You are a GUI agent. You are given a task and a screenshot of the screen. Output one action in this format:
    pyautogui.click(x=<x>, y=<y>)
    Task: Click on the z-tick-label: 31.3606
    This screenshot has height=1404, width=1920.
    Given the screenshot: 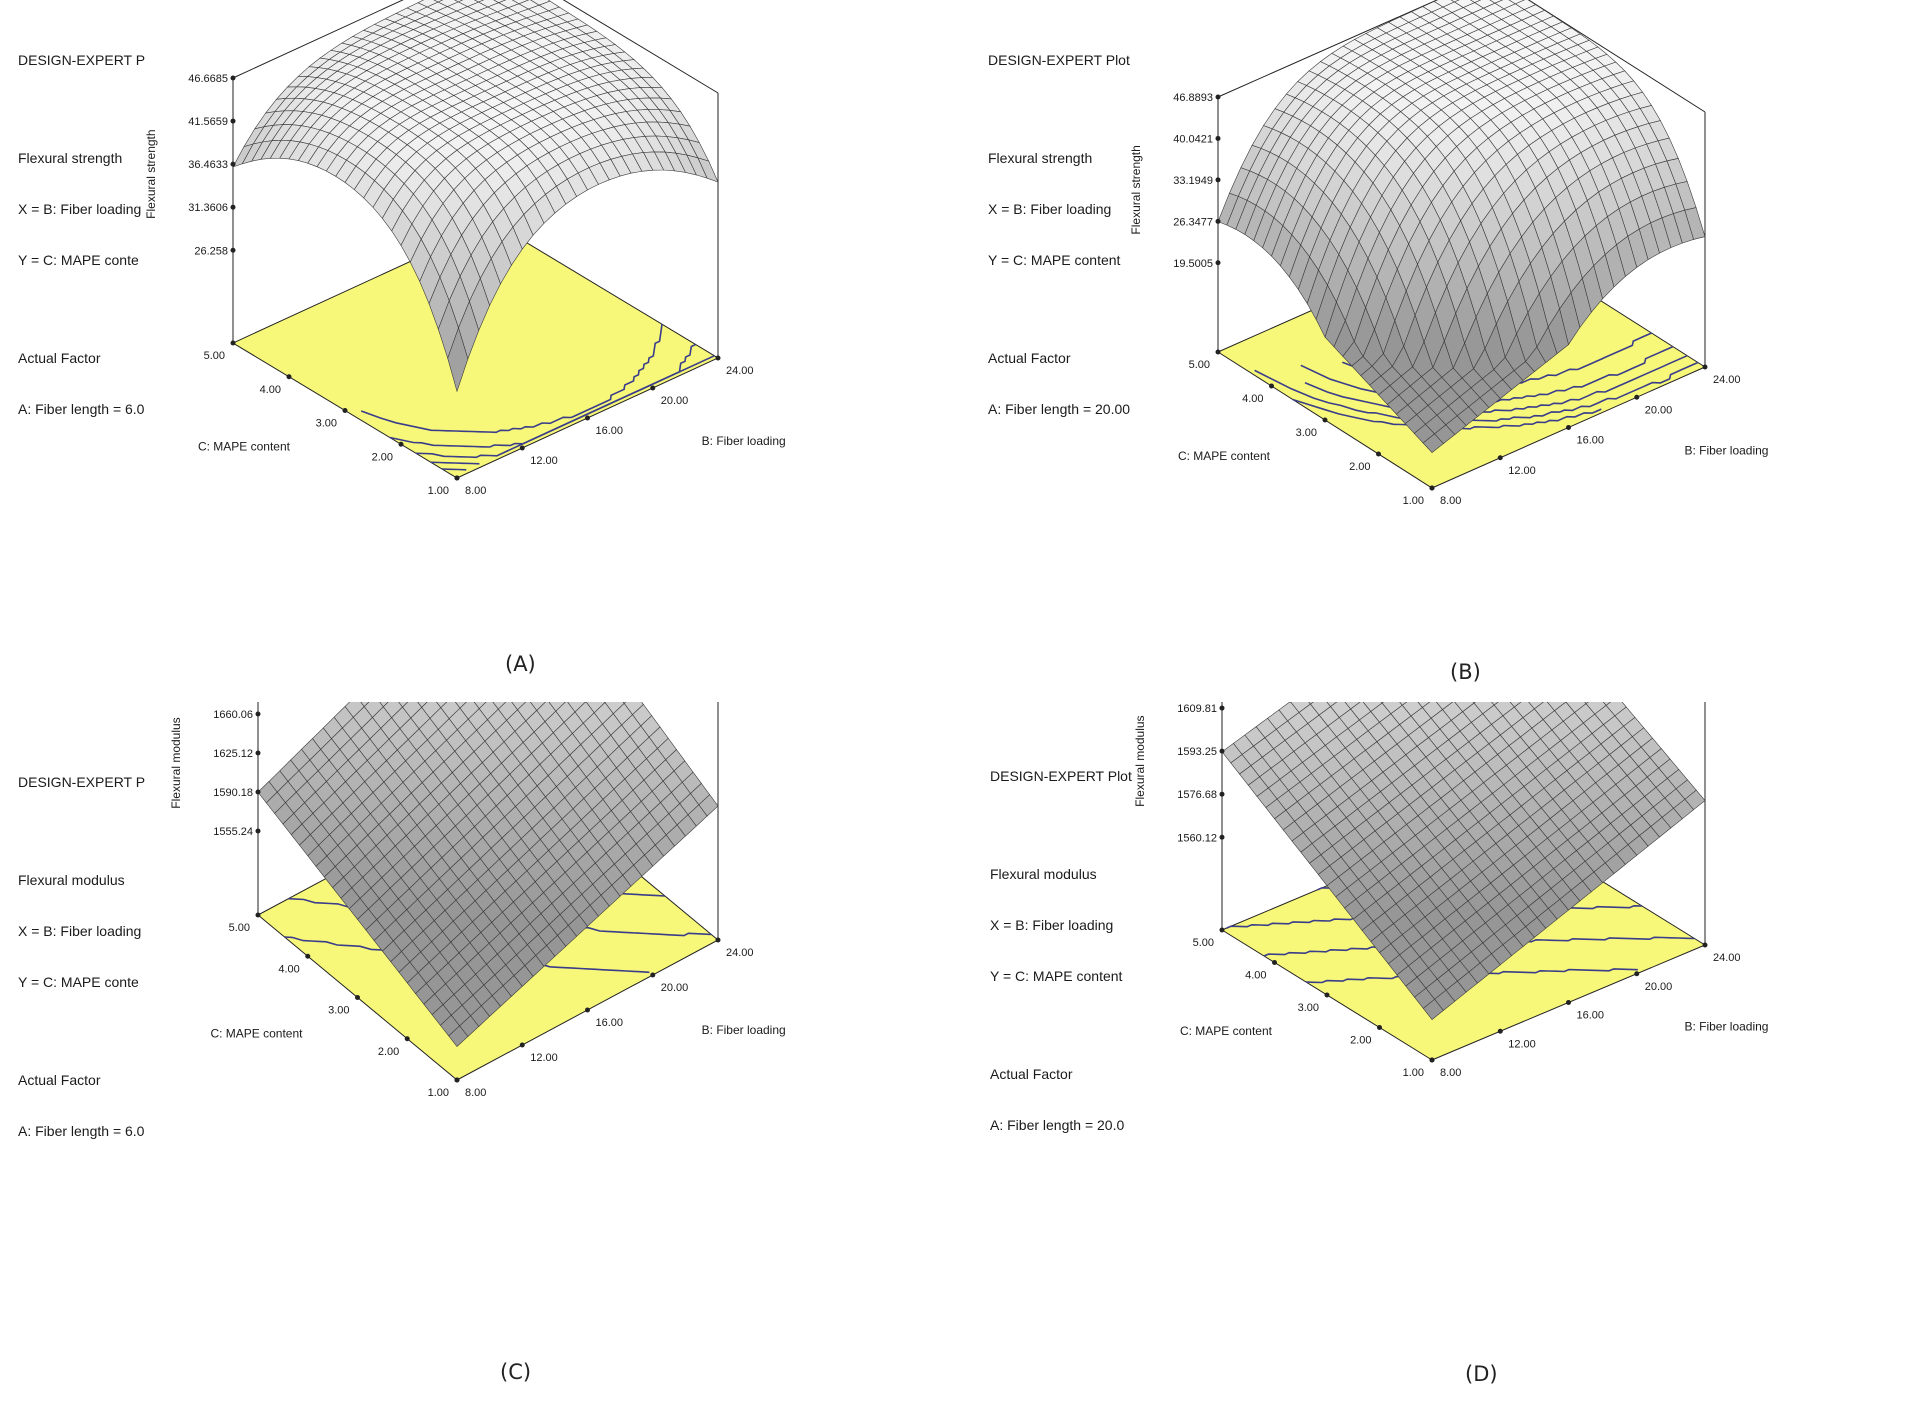 What is the action you would take?
    pyautogui.click(x=208, y=208)
    